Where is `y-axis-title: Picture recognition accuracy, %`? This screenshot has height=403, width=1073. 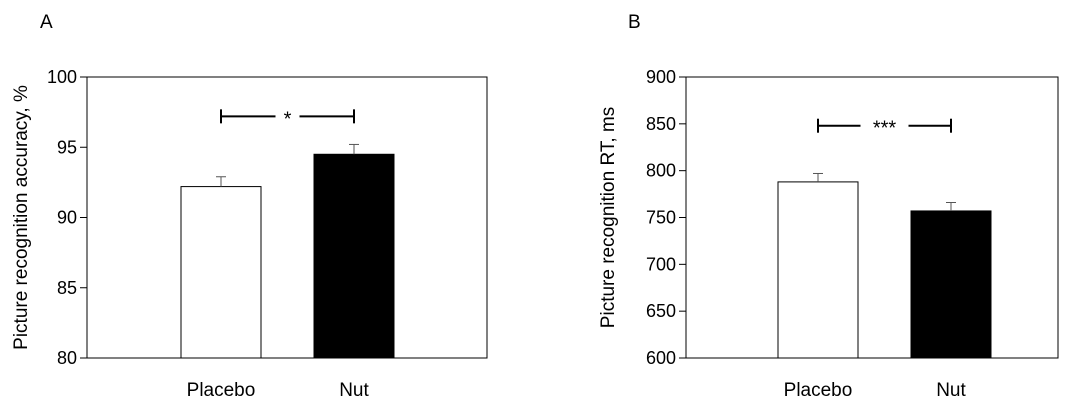 y-axis-title: Picture recognition accuracy, % is located at coordinates (21, 217).